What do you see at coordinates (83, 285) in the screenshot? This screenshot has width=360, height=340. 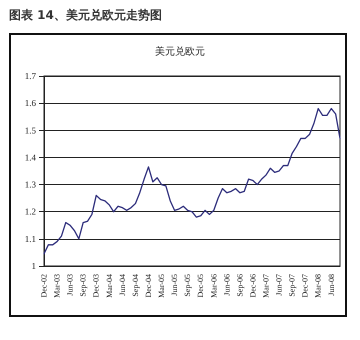 I see `x-tick-label: Sep-03` at bounding box center [83, 285].